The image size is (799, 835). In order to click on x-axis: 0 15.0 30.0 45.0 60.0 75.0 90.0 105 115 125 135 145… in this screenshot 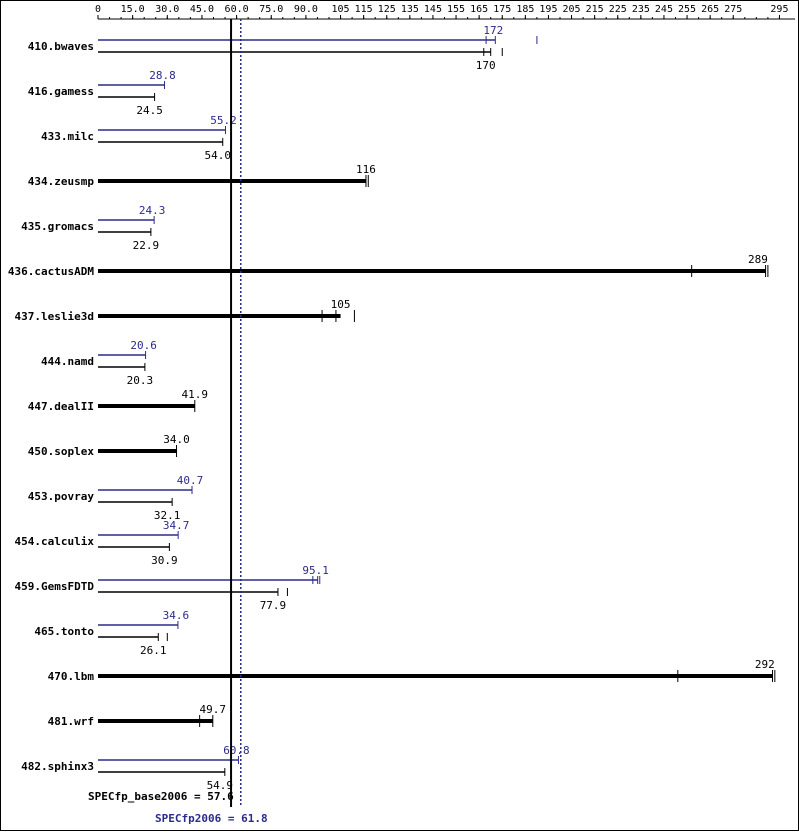, I will do `click(445, 12)`.